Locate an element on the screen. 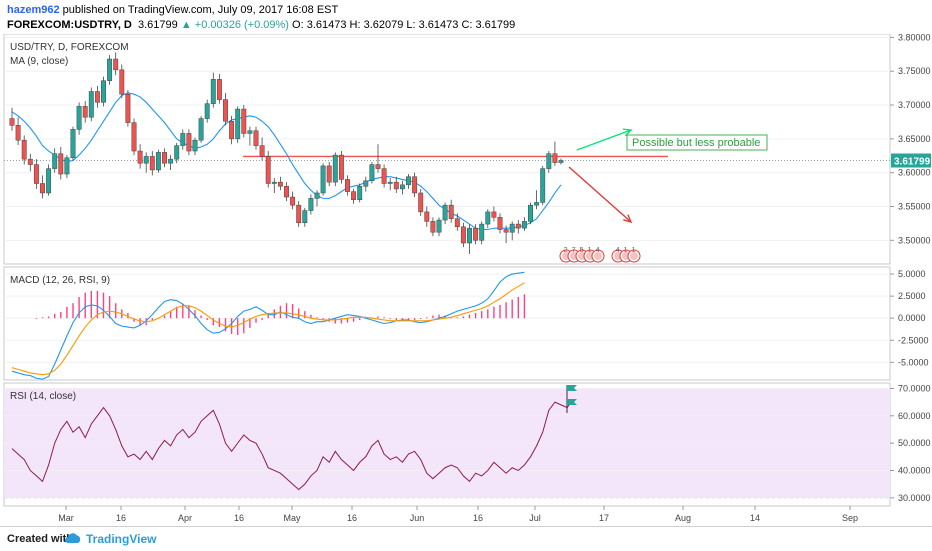 The height and width of the screenshot is (551, 932). projection-arrows is located at coordinates (600, 176).